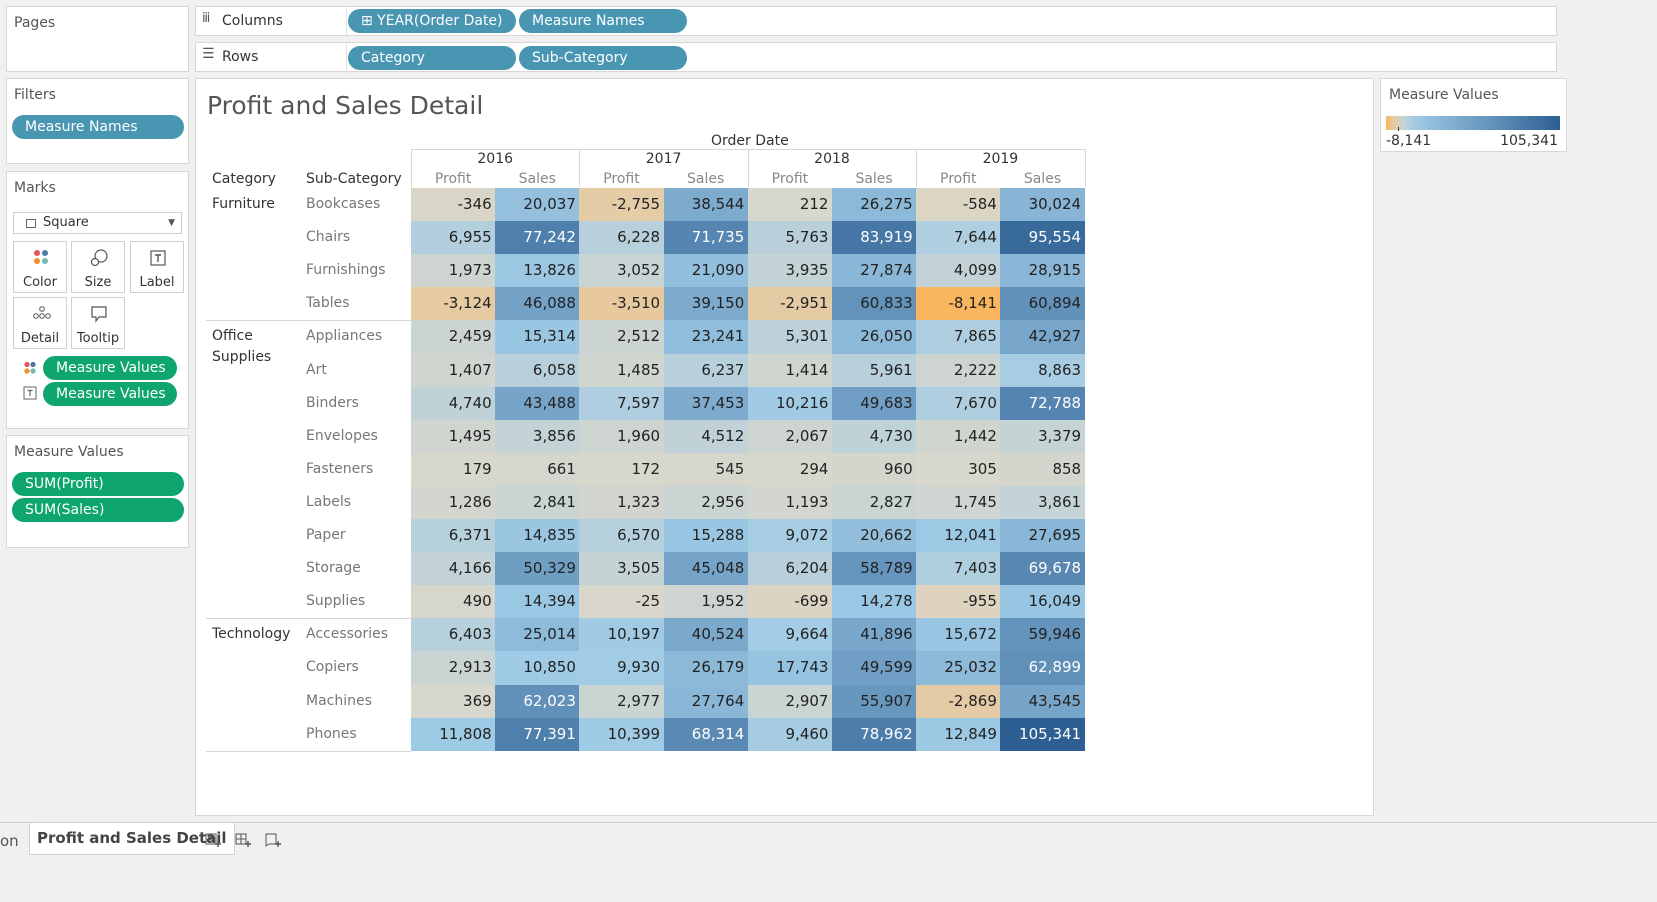 The width and height of the screenshot is (1657, 902). What do you see at coordinates (157, 267) in the screenshot?
I see `label-button: Label` at bounding box center [157, 267].